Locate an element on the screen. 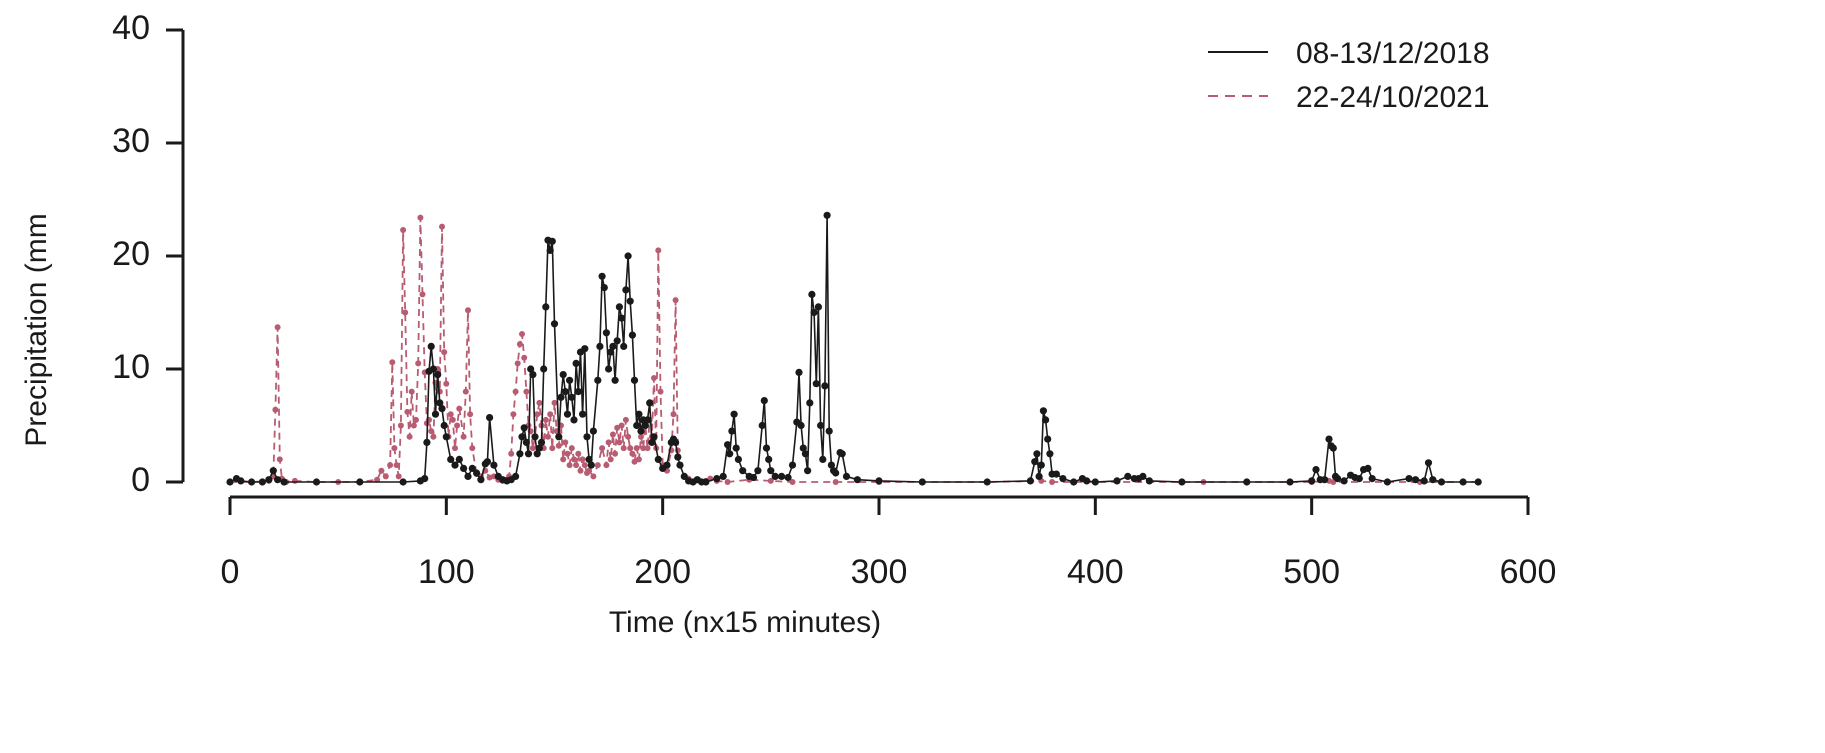 The height and width of the screenshot is (753, 1825). y-tick-label: 0 is located at coordinates (140, 480).